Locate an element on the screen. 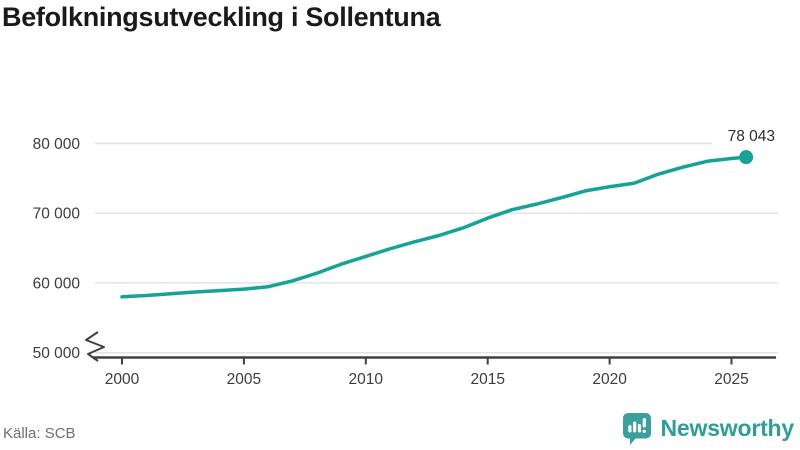 The image size is (800, 450). exclamation-dot-icon is located at coordinates (644, 431).